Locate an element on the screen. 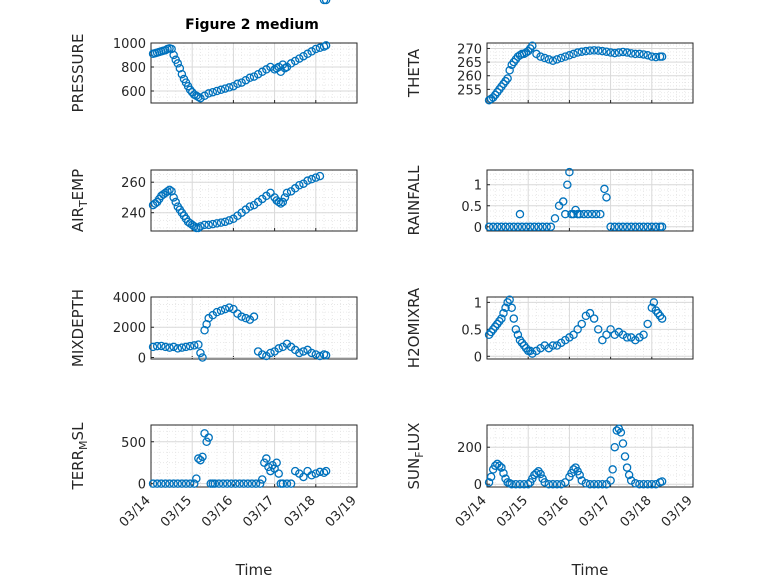 This screenshot has width=778, height=583. subplot-air-temp: 240 260 AIRTEMP is located at coordinates (213, 116).